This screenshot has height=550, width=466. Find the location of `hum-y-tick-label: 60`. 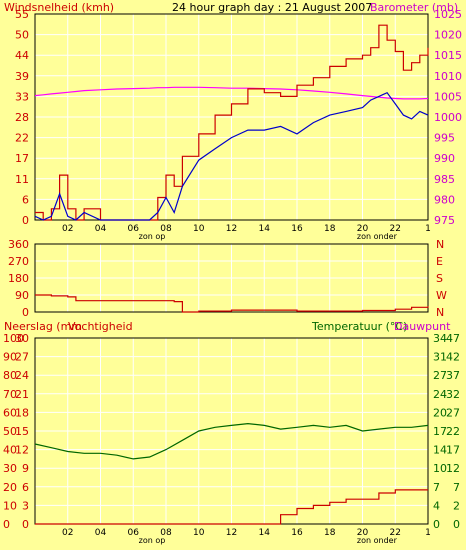

hum-y-tick-label: 60 is located at coordinates (10, 412).